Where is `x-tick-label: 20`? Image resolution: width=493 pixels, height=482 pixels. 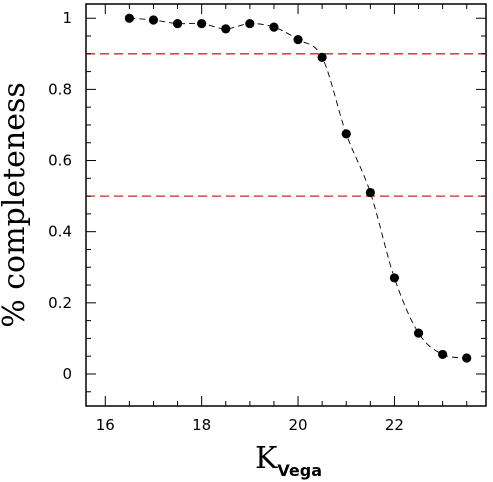 x-tick-label: 20 is located at coordinates (298, 425).